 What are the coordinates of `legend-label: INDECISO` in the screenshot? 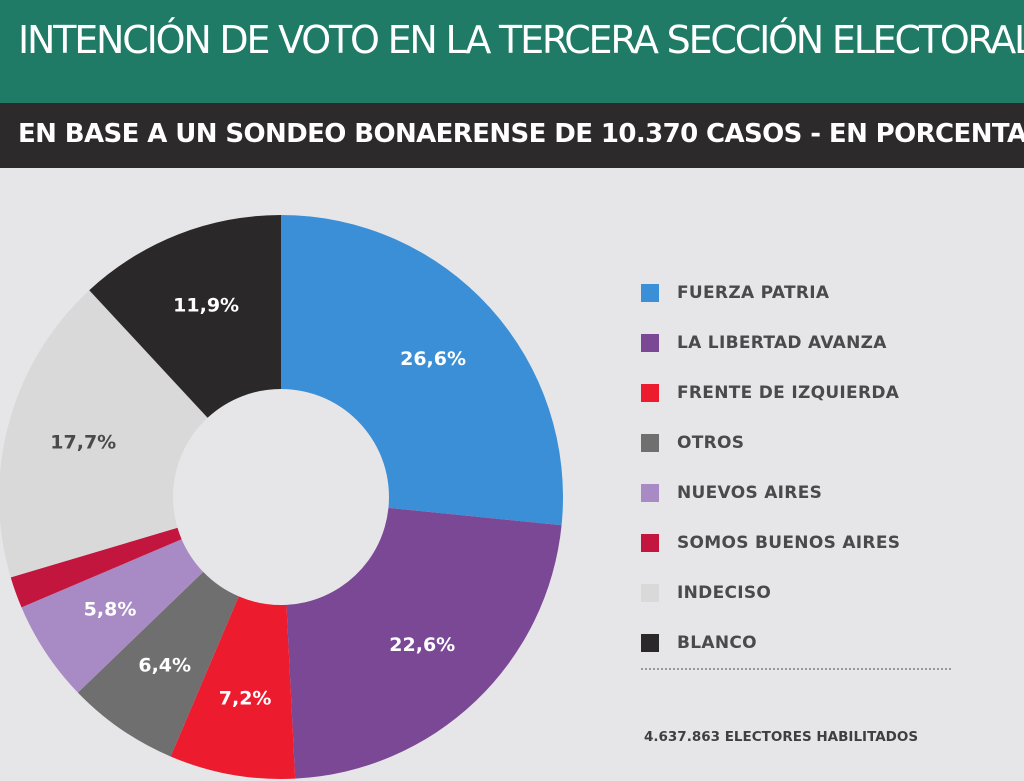 It's located at (724, 593).